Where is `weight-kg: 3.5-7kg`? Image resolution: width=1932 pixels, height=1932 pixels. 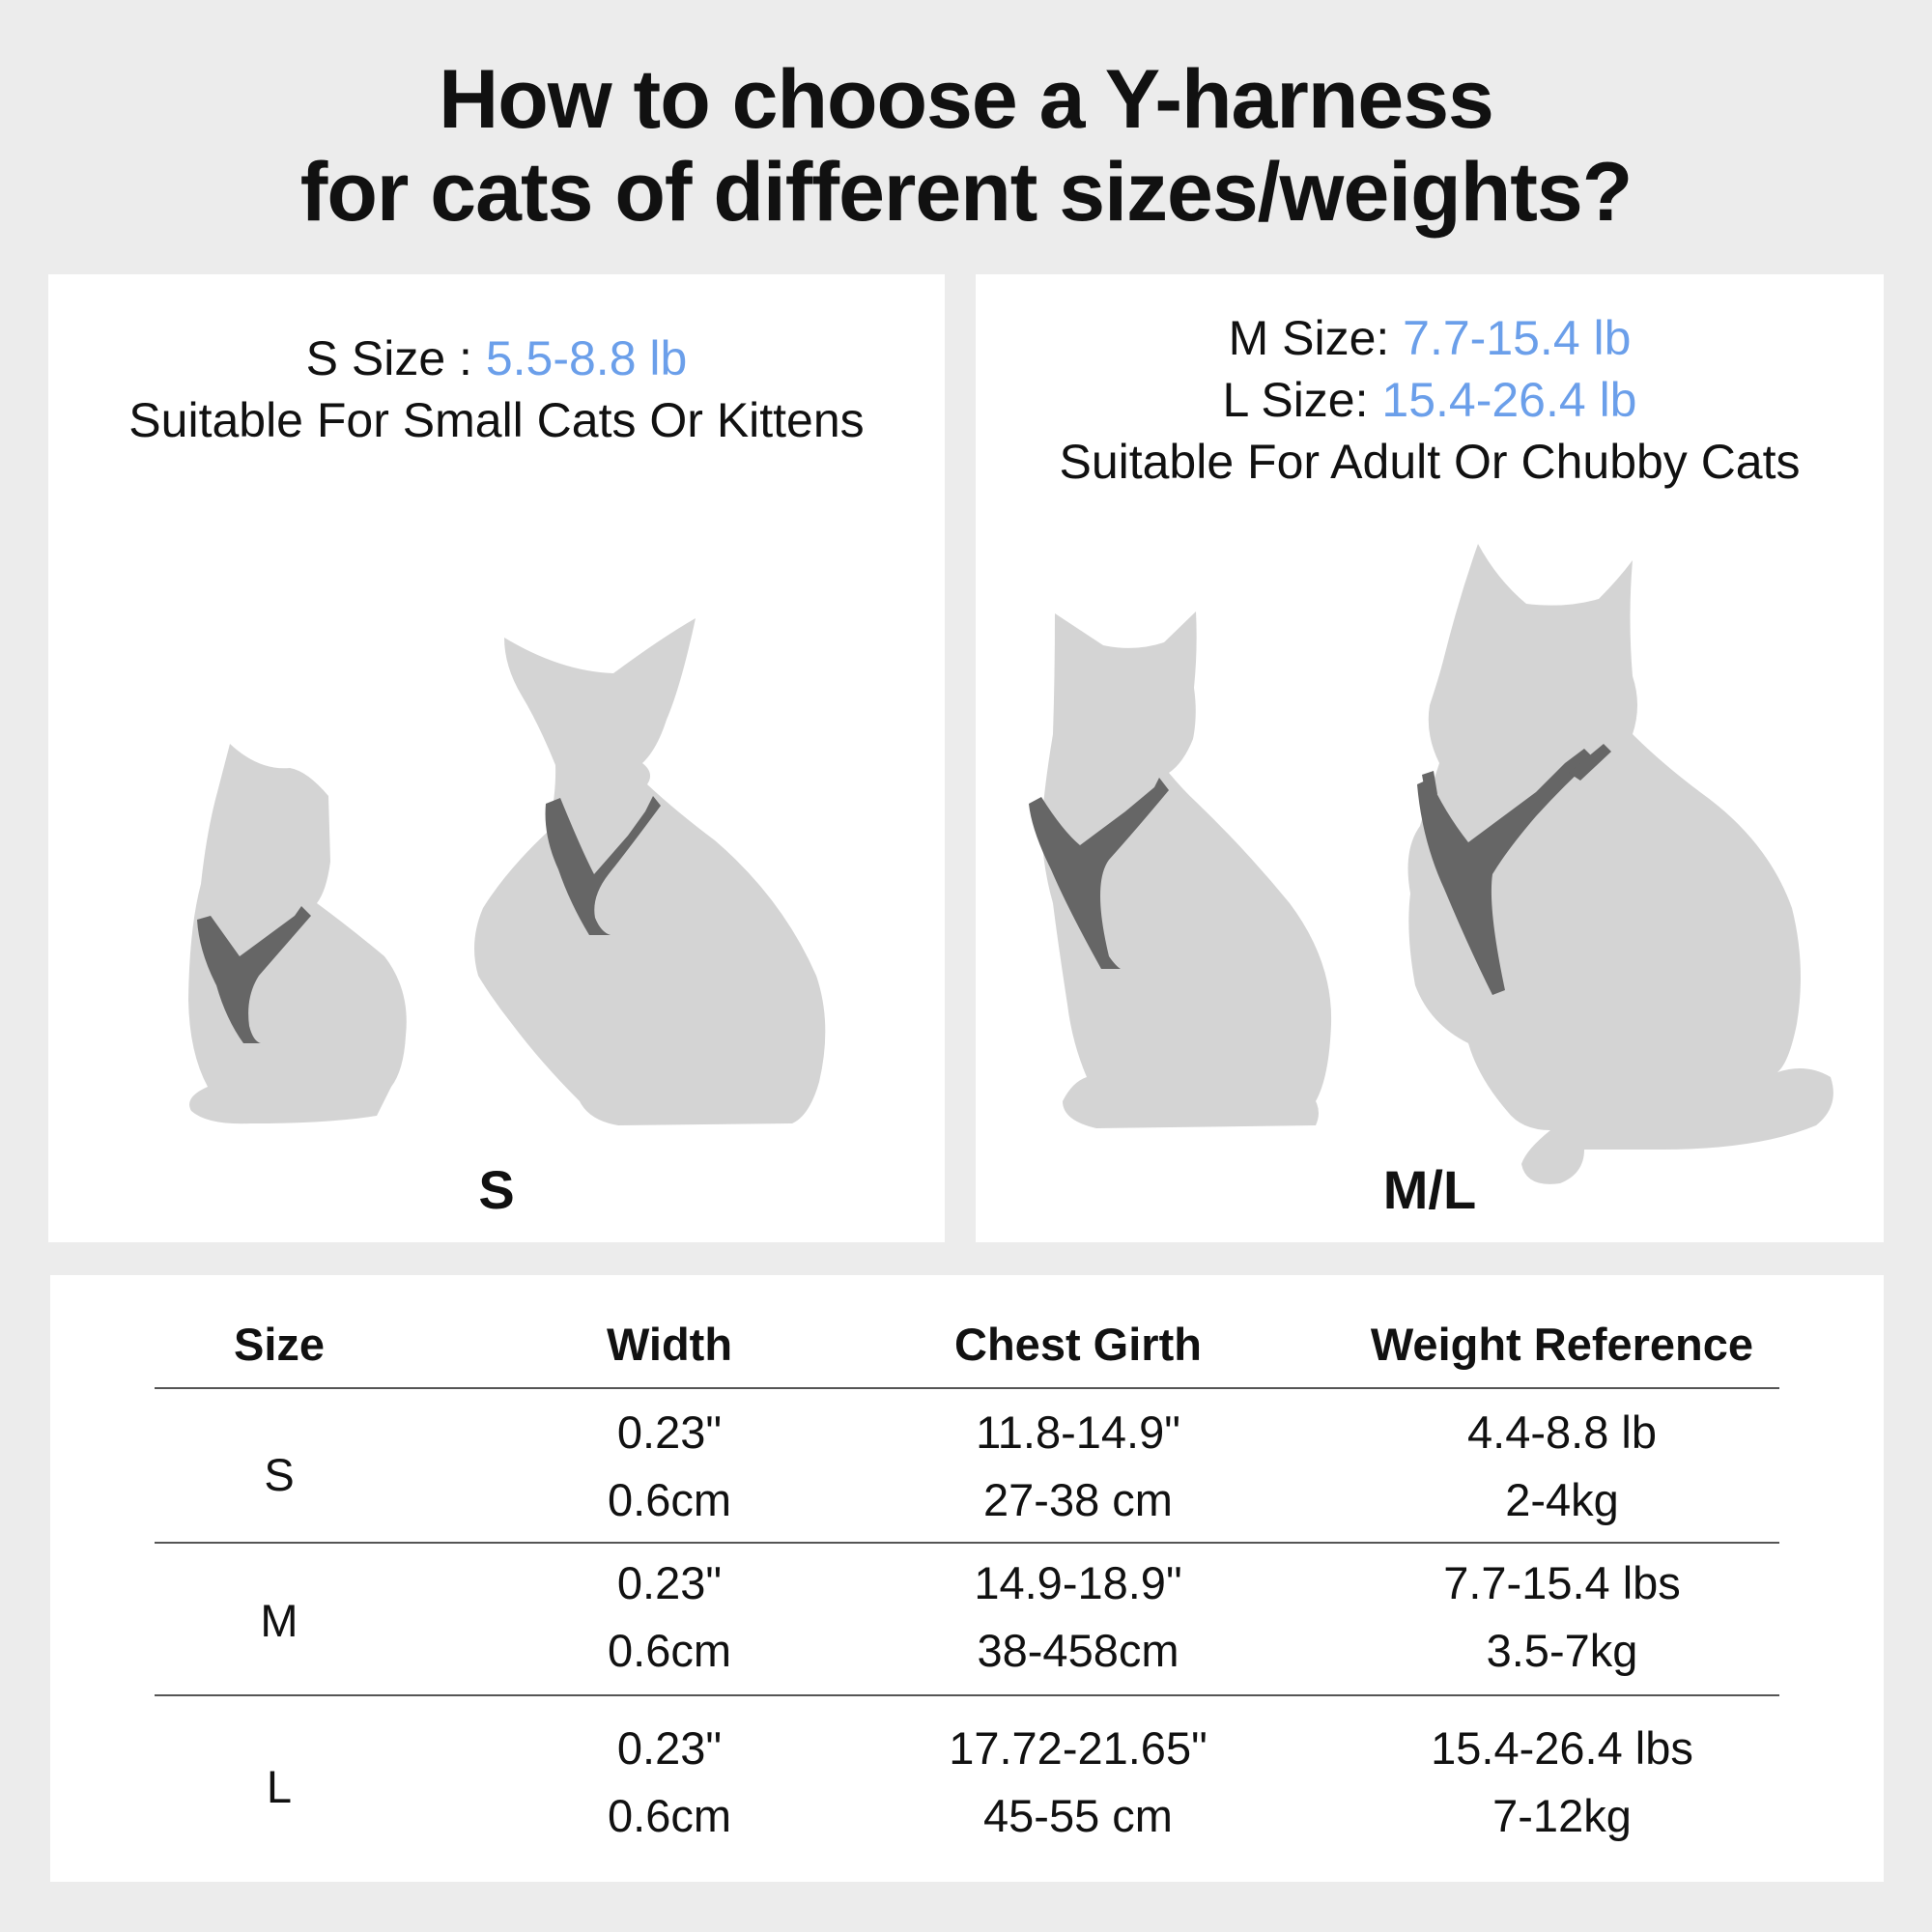 weight-kg: 3.5-7kg is located at coordinates (1562, 1650).